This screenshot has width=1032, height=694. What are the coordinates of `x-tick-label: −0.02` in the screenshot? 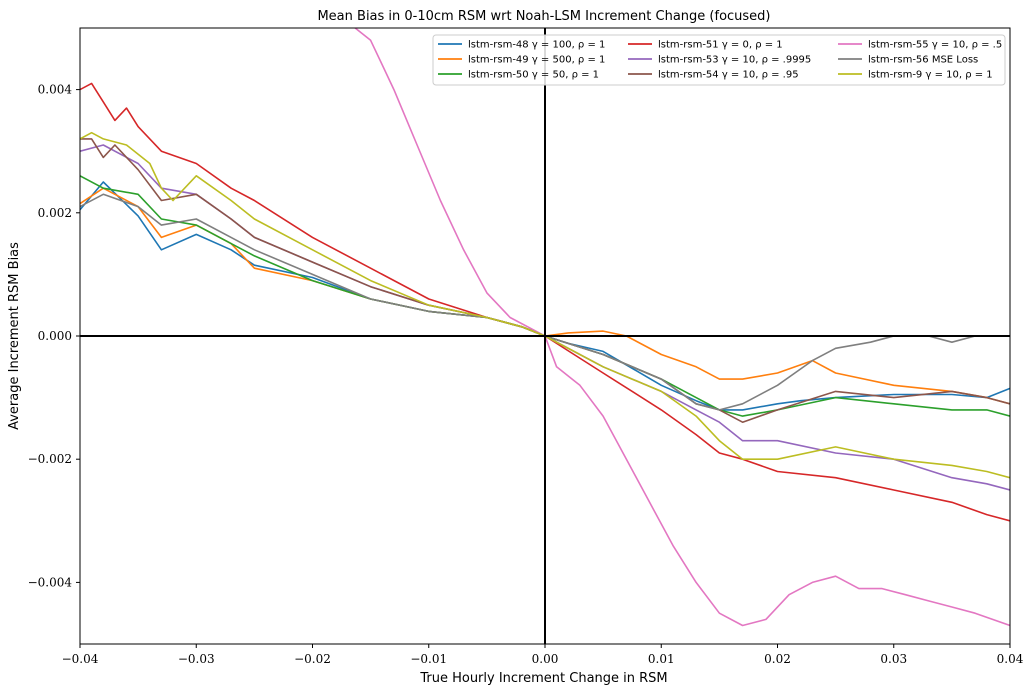 It's located at (312, 659).